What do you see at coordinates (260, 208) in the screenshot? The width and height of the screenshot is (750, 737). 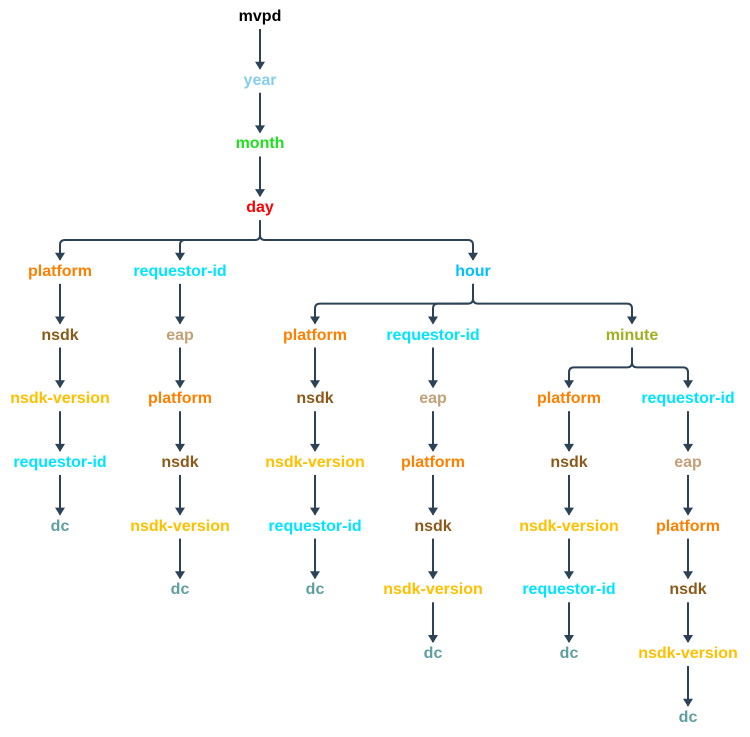 I see `node-day: day` at bounding box center [260, 208].